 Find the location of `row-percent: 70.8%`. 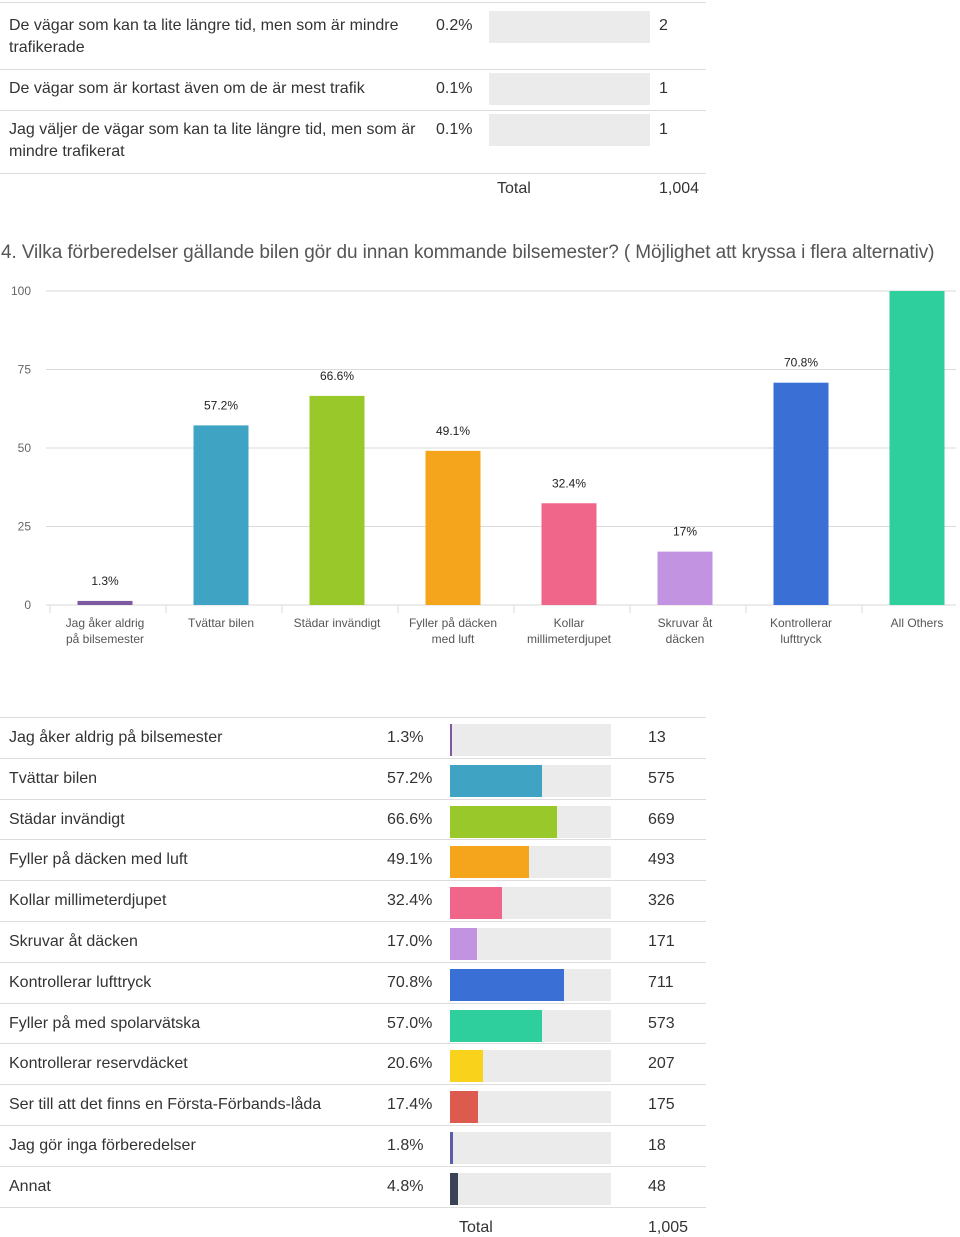

row-percent: 70.8% is located at coordinates (410, 982).